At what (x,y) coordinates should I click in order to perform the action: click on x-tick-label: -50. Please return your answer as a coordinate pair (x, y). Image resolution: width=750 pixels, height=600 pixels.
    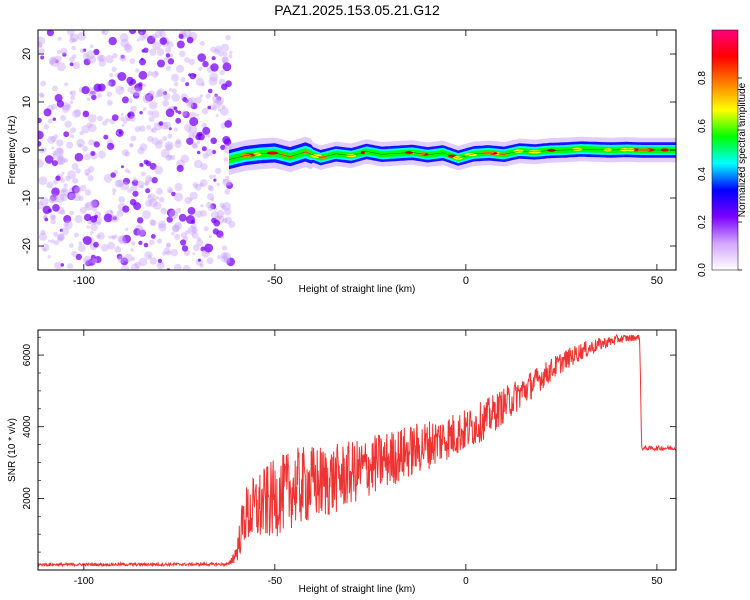
    Looking at the image, I should click on (275, 581).